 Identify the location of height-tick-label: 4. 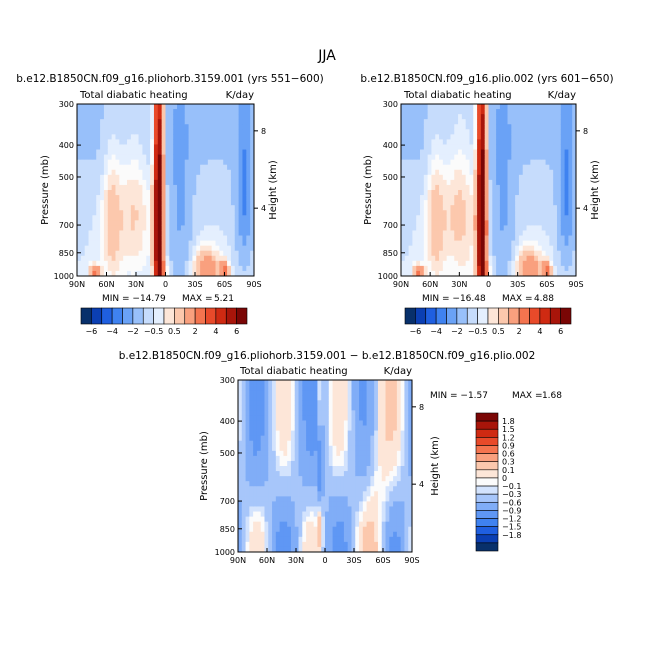
(585, 208).